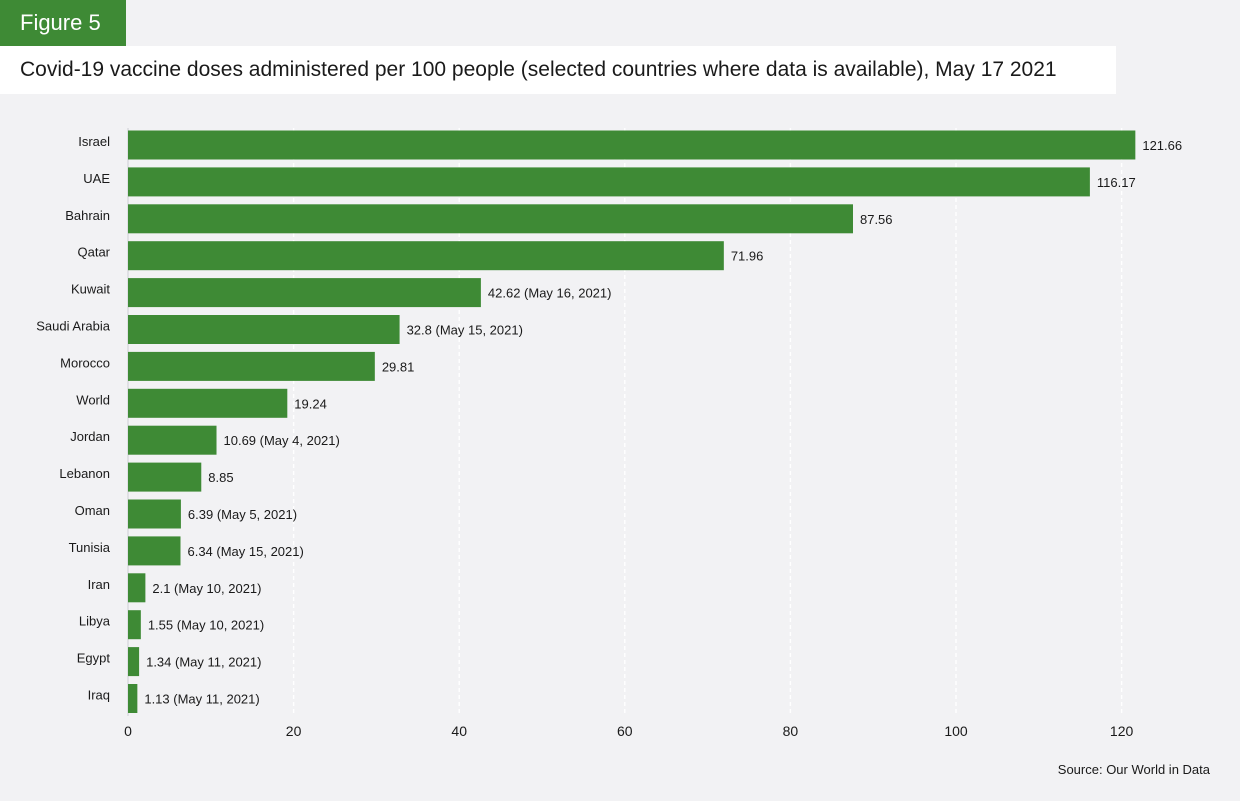  I want to click on category-label: Jordan, so click(90, 436).